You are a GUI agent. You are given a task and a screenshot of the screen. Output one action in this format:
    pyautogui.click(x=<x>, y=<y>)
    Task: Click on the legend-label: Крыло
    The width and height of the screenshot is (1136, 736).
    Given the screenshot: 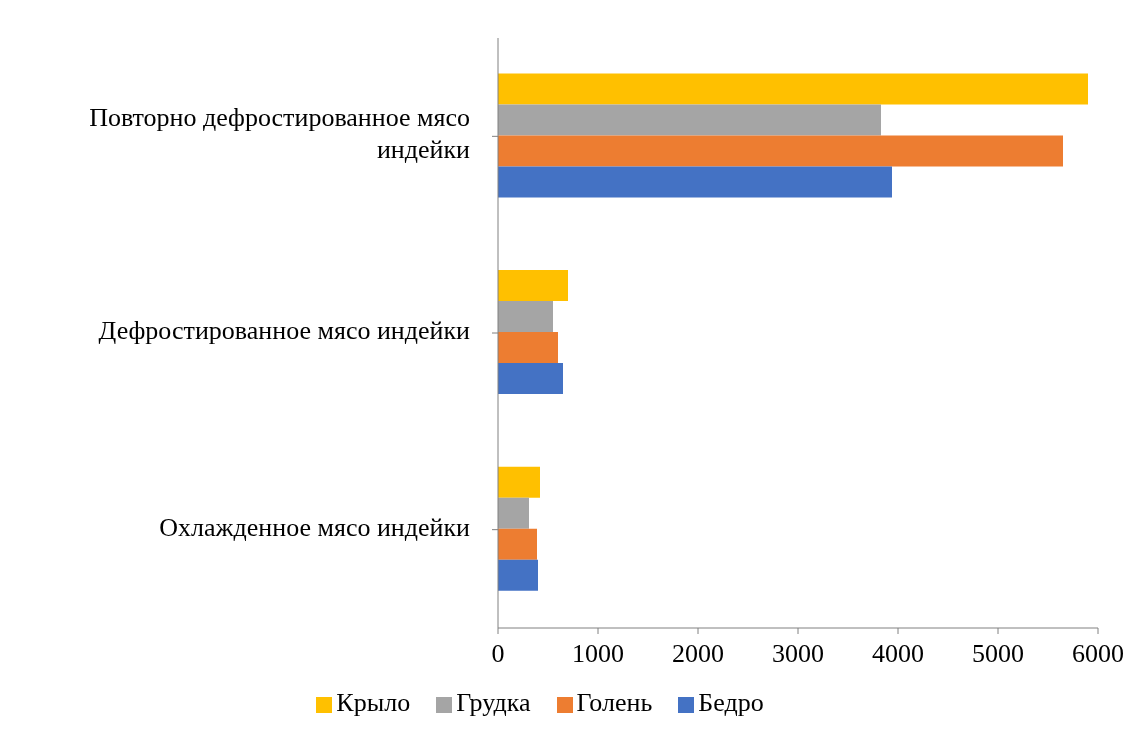 What is the action you would take?
    pyautogui.click(x=373, y=702)
    